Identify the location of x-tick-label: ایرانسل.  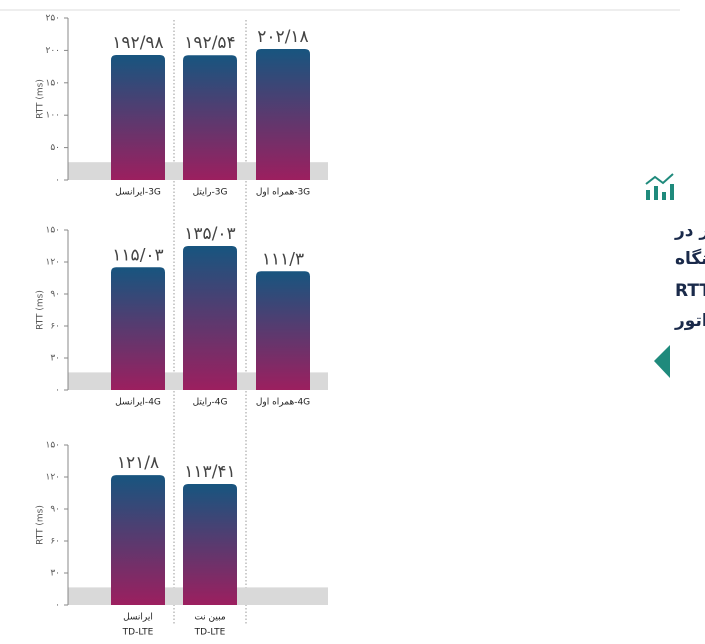
(138, 618).